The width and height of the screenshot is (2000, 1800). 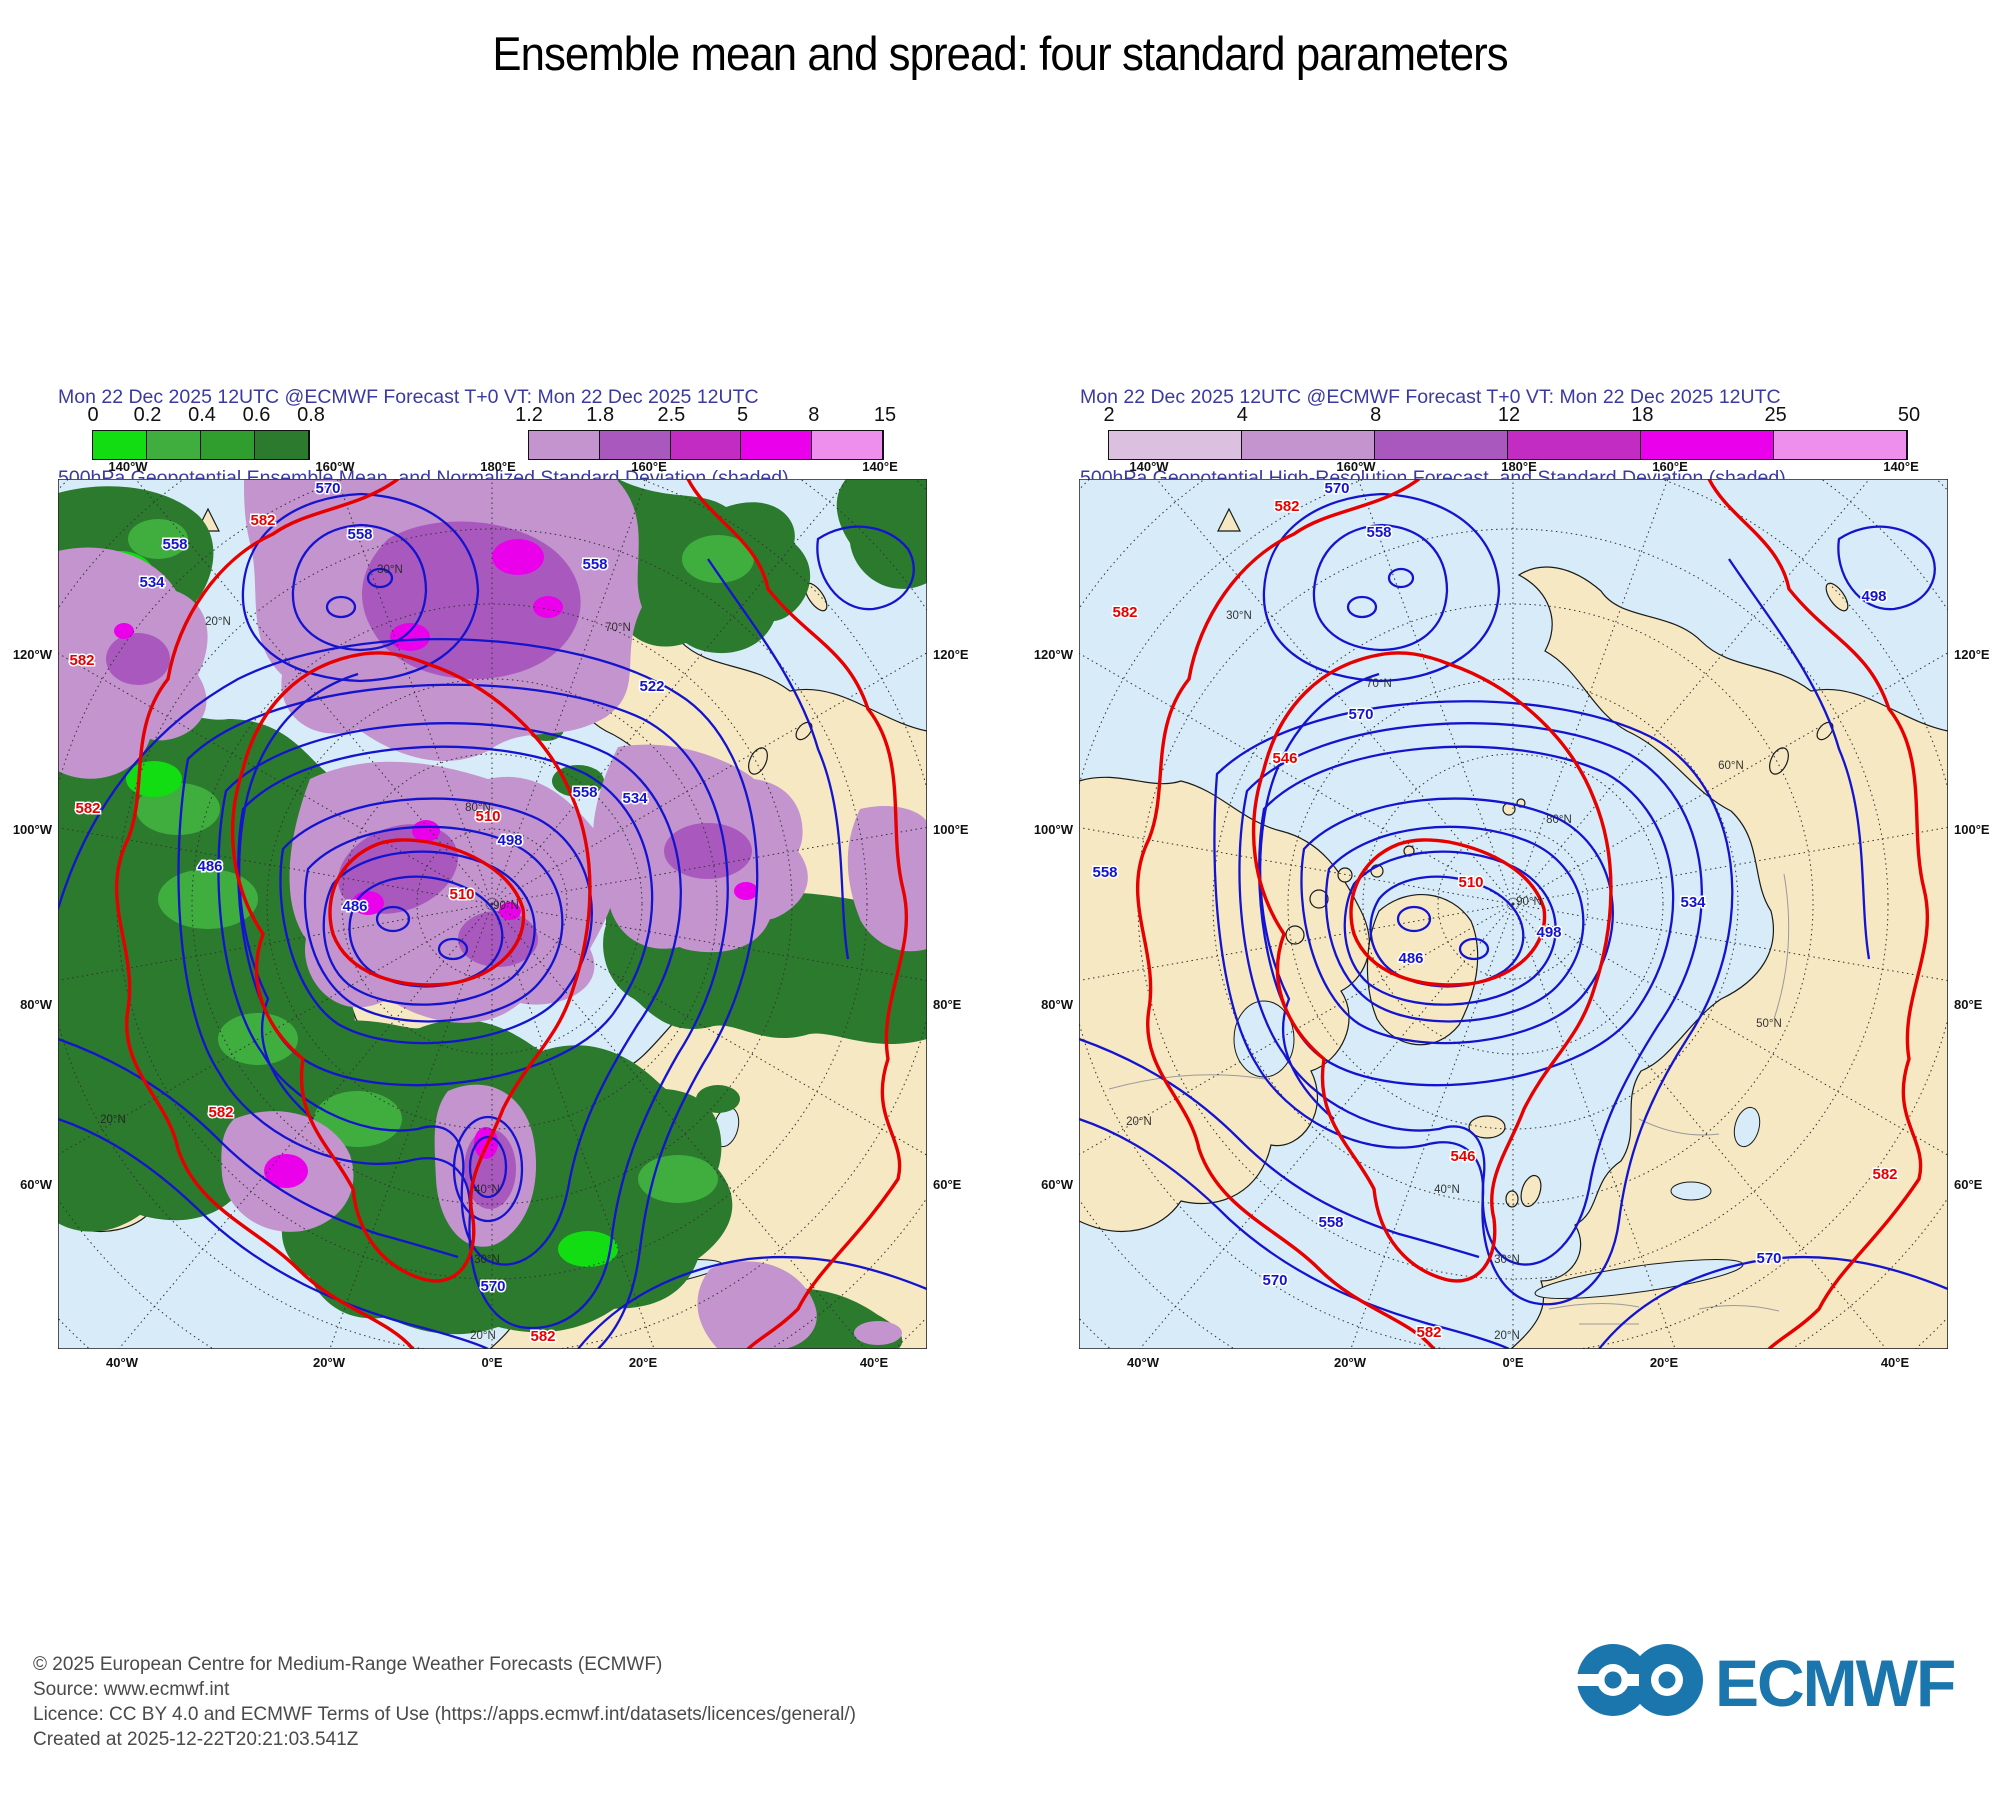 I want to click on colorbar-tick: 18, so click(x=1642, y=415).